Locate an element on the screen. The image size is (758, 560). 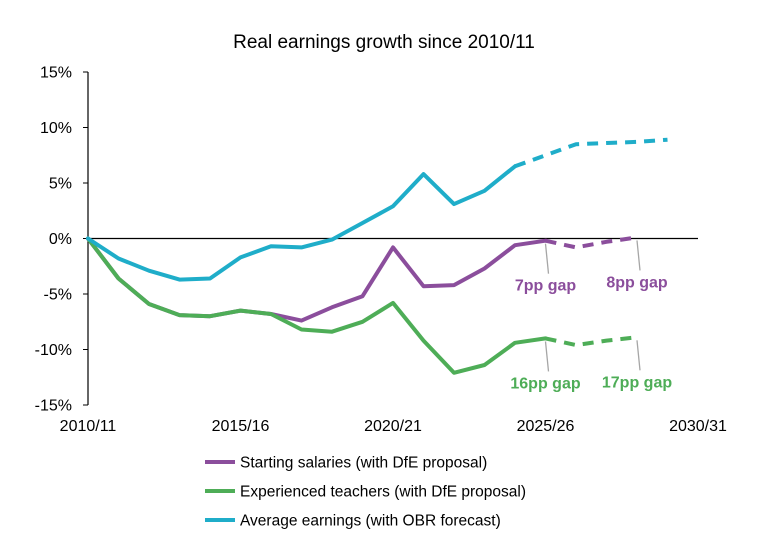
annotation-label: 7pp gap is located at coordinates (546, 286).